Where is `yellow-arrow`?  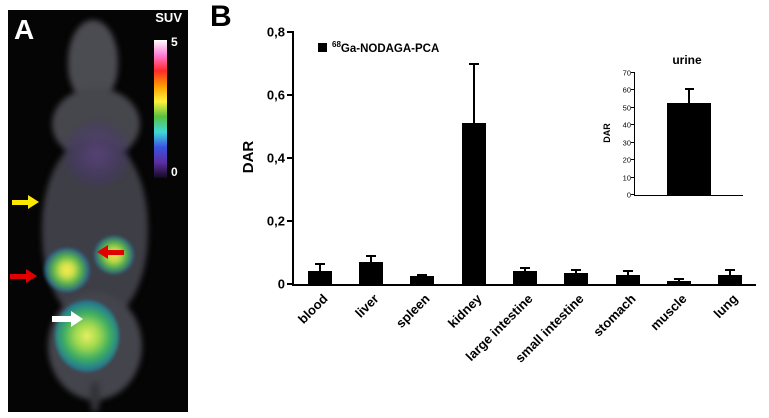
yellow-arrow is located at coordinates (26, 202).